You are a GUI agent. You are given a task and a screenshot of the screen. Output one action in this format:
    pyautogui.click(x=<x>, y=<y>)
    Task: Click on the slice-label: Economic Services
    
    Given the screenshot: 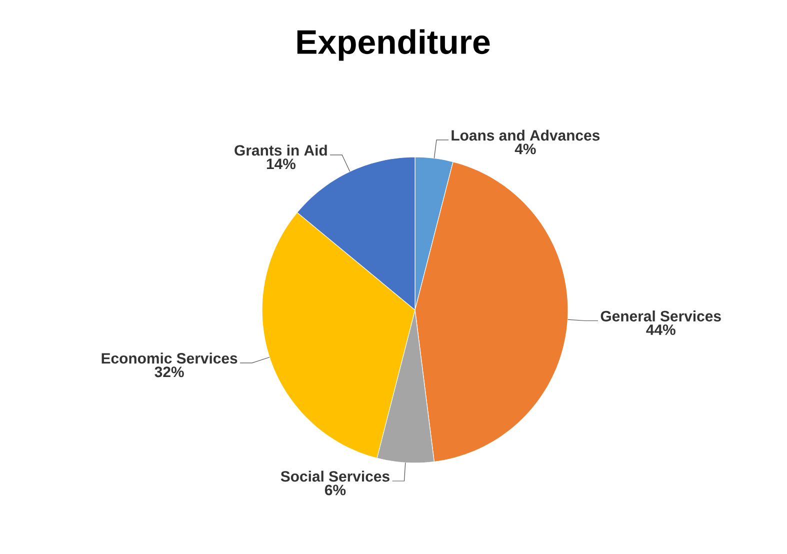 What is the action you would take?
    pyautogui.click(x=170, y=358)
    